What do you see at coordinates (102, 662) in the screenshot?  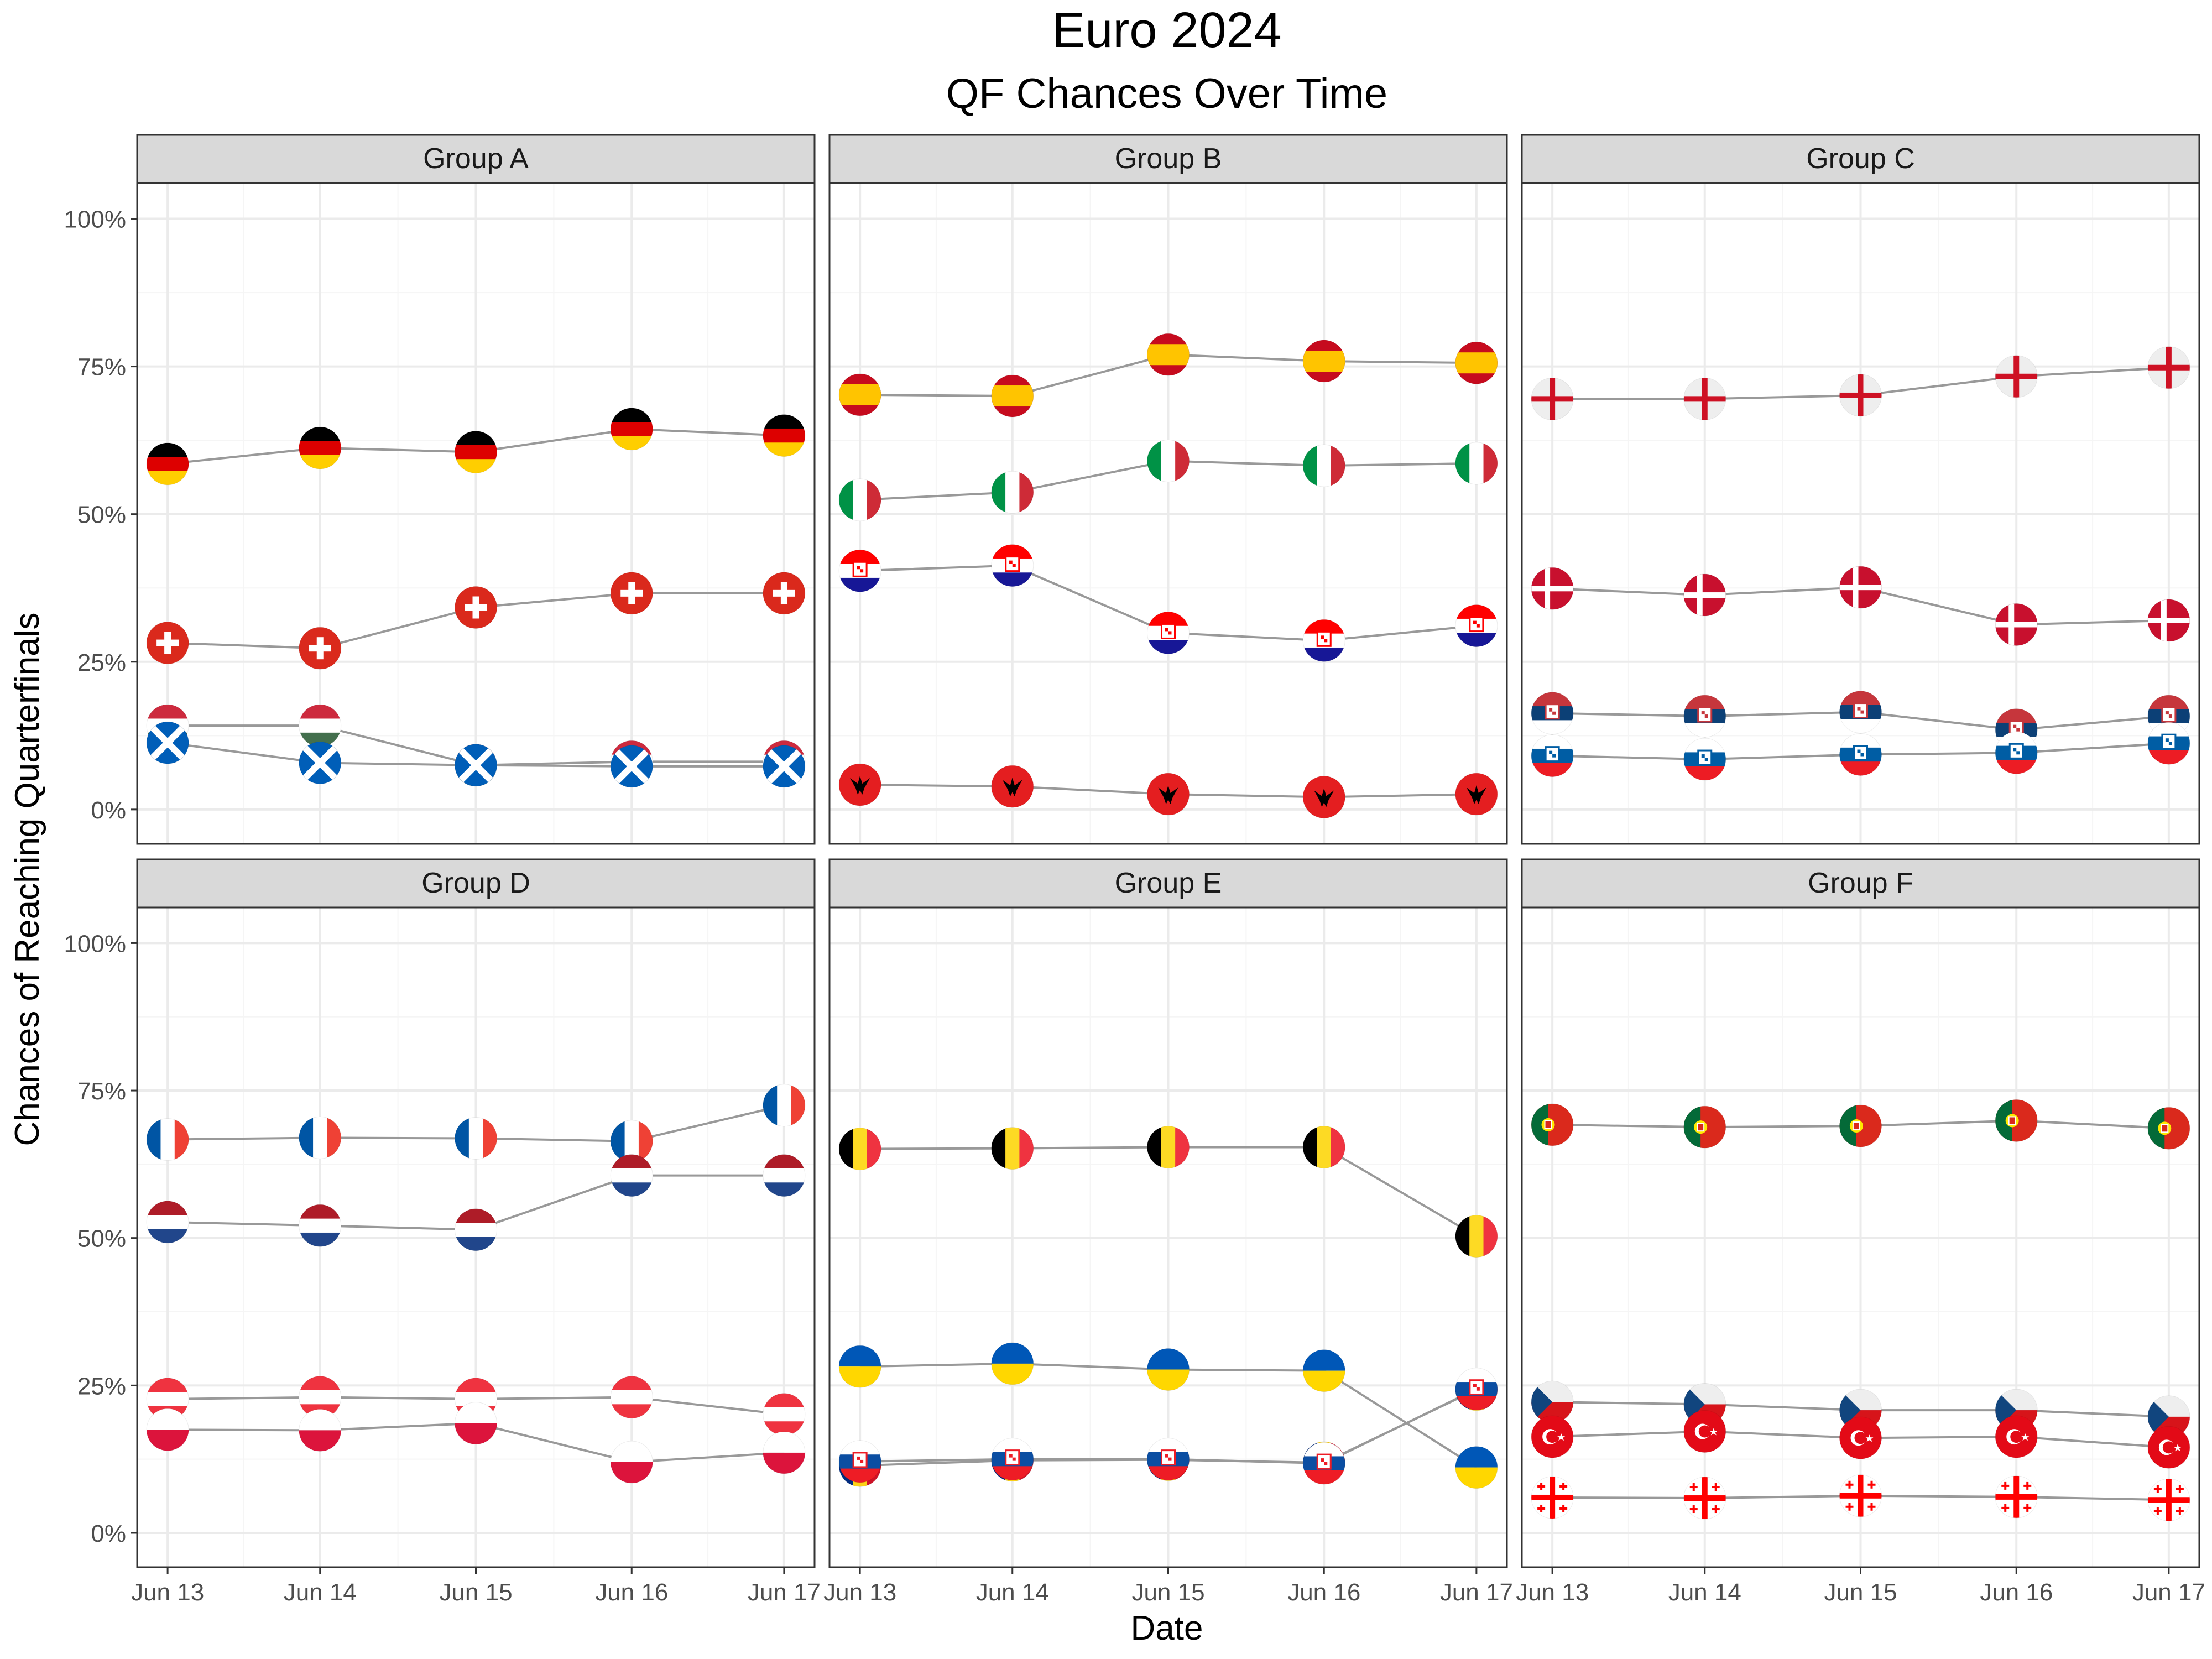 I see `y-tick-label: 25%` at bounding box center [102, 662].